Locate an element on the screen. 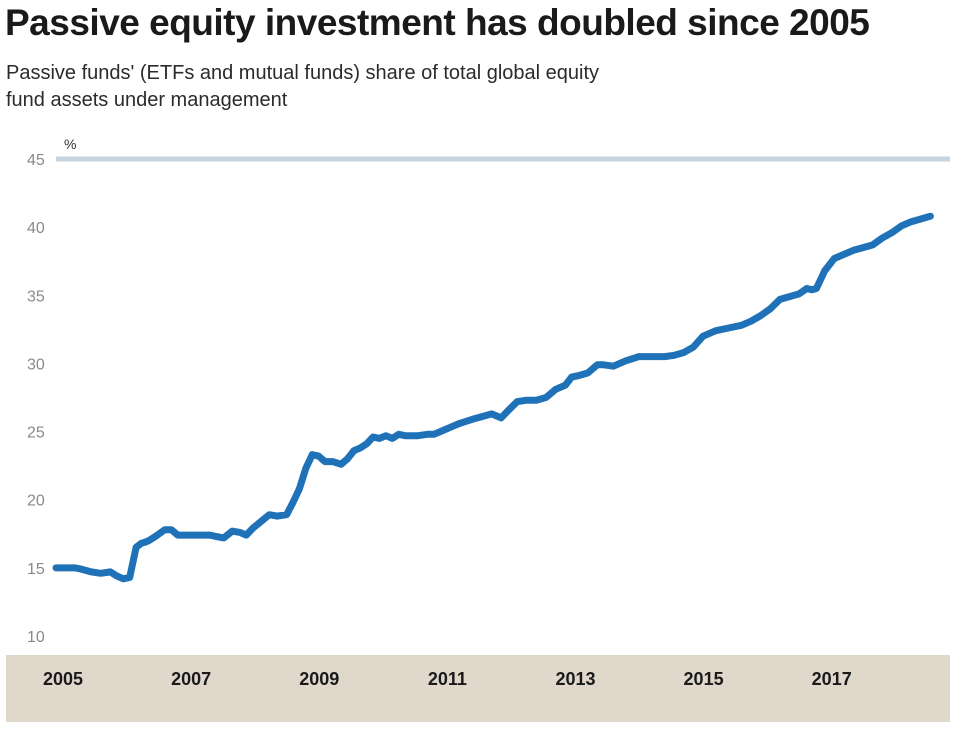 The image size is (955, 729). x-tick-label: 2009 is located at coordinates (319, 679).